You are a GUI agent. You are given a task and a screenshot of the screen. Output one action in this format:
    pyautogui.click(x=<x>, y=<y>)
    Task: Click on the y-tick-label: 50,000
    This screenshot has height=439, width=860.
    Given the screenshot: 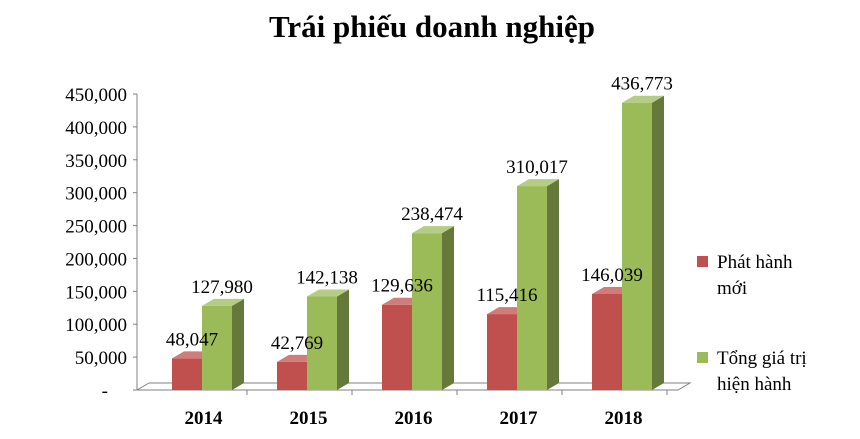 What is the action you would take?
    pyautogui.click(x=101, y=358)
    